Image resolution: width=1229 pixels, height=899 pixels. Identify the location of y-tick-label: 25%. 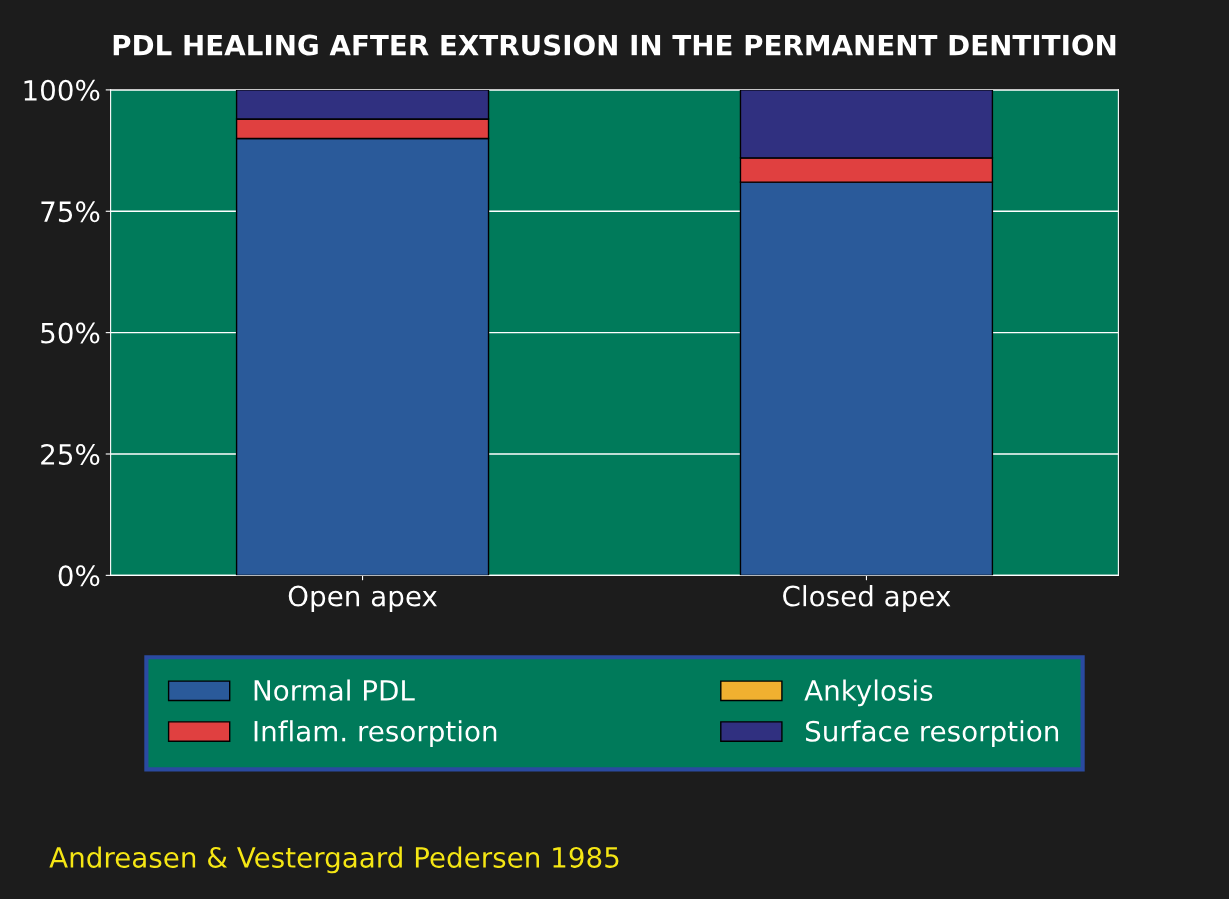
(70, 454).